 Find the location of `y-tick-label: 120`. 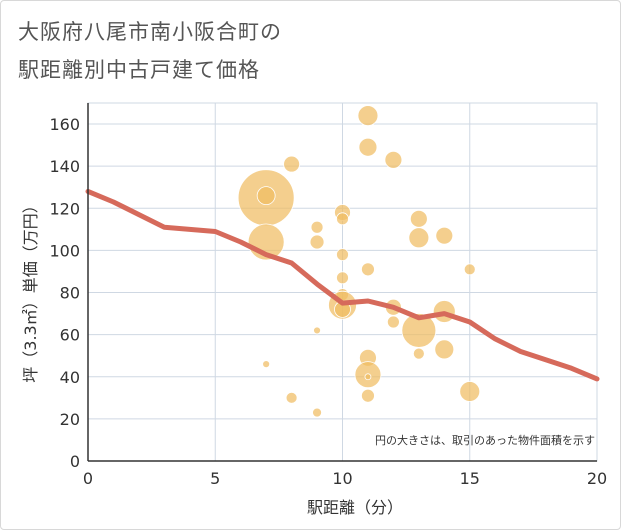

y-tick-label: 120 is located at coordinates (64, 208).